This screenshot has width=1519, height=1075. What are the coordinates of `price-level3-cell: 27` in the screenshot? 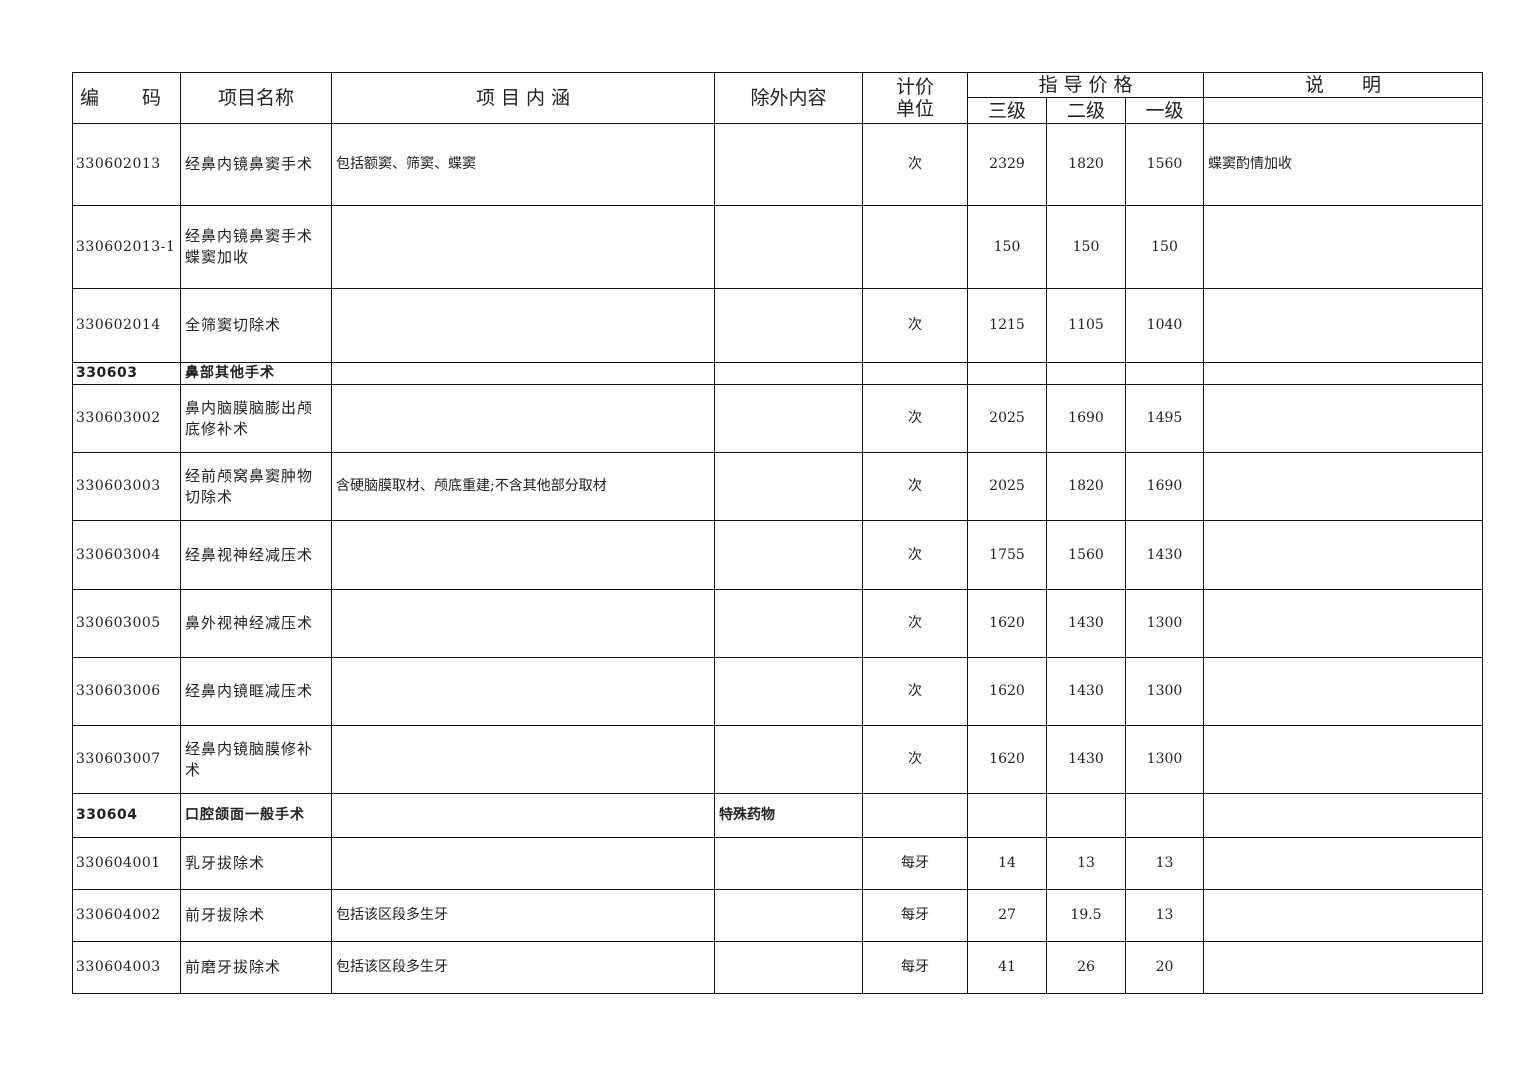 It's located at (1007, 915).